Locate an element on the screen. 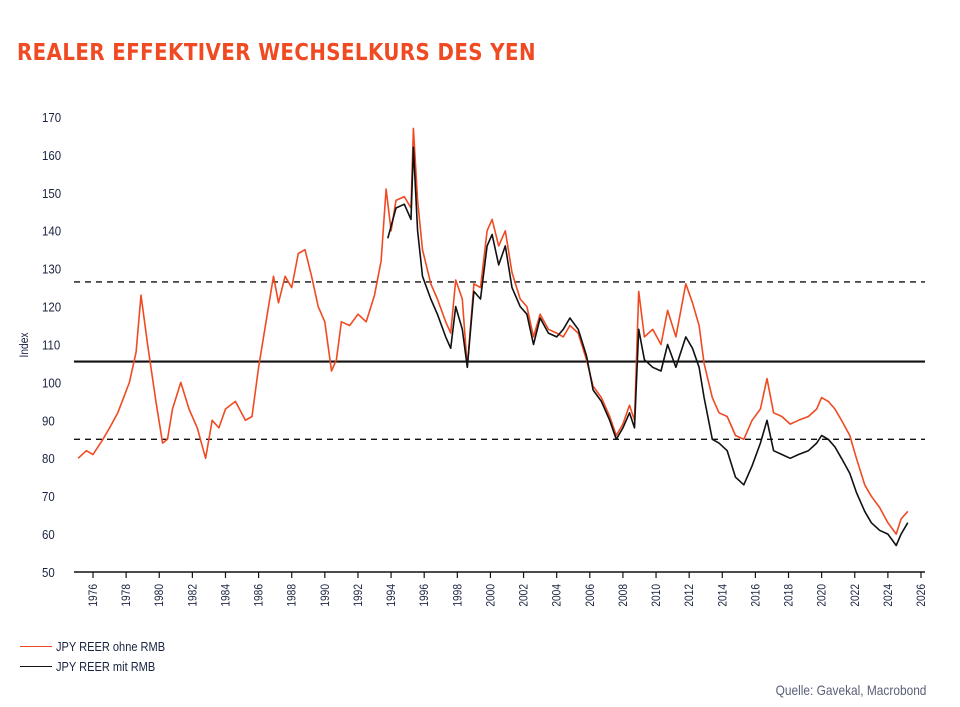 The width and height of the screenshot is (960, 707). x-tick-label: 2002 is located at coordinates (524, 595).